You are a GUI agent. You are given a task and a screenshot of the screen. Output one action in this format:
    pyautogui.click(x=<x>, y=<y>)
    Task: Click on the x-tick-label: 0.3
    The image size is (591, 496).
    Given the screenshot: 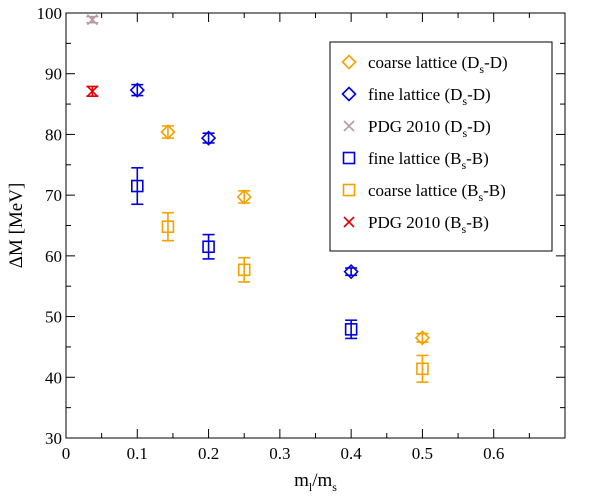 What is the action you would take?
    pyautogui.click(x=279, y=453)
    